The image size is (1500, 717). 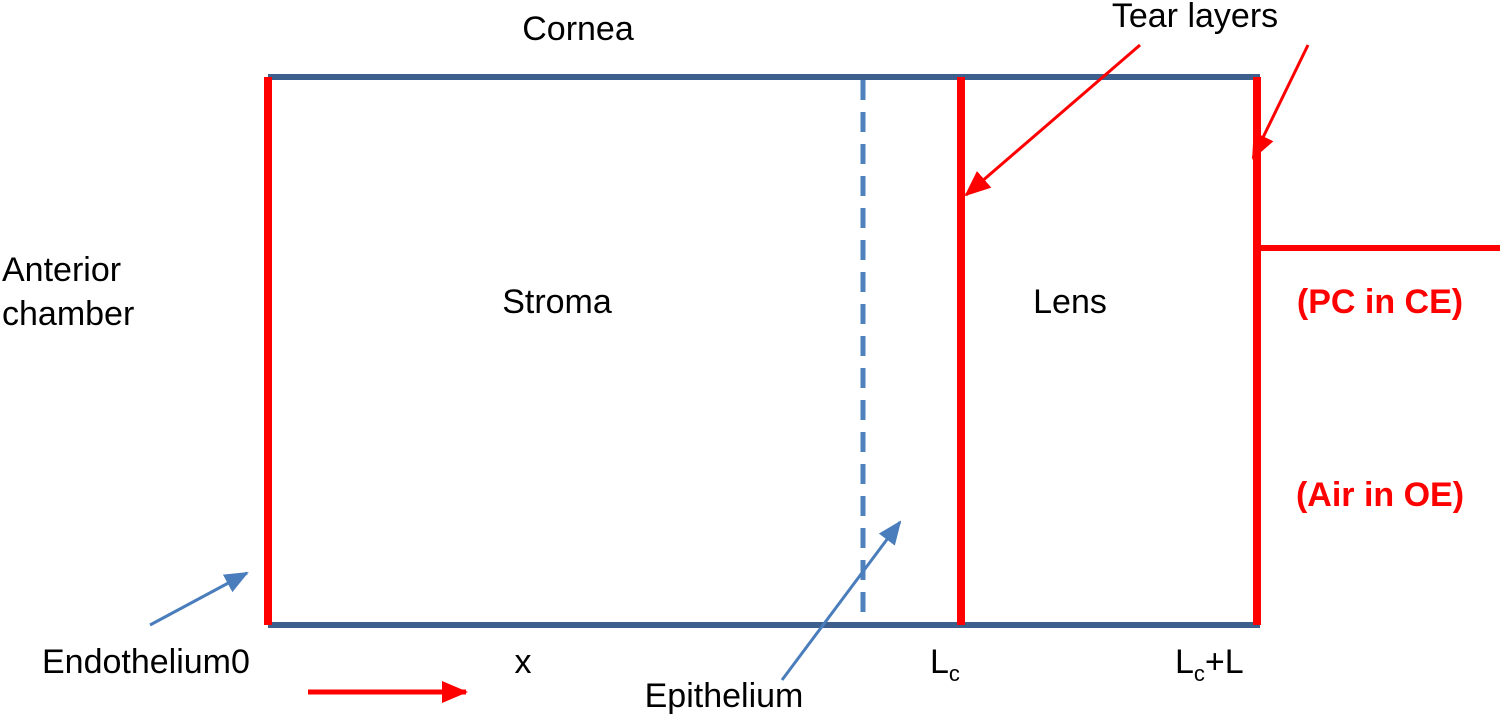 I want to click on lcl-main: L, so click(x=1184, y=662).